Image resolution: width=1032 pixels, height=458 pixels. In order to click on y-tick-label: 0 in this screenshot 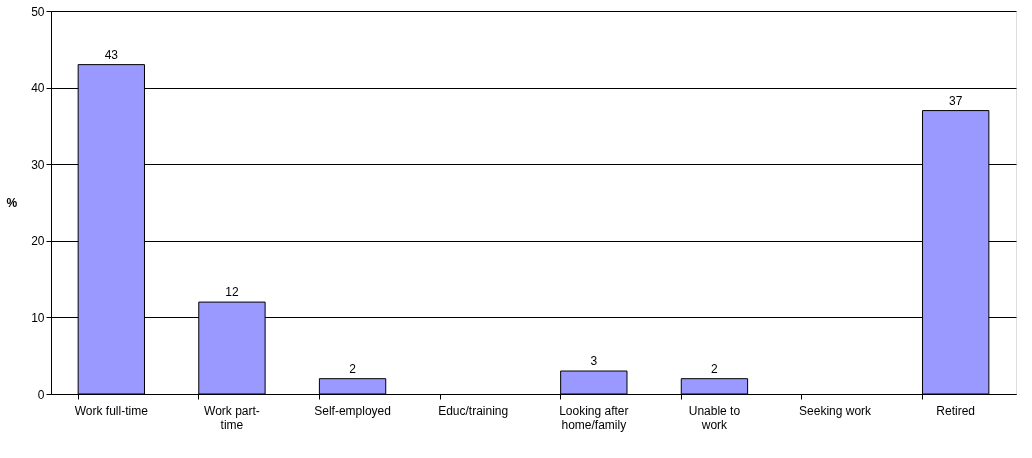, I will do `click(41, 394)`.